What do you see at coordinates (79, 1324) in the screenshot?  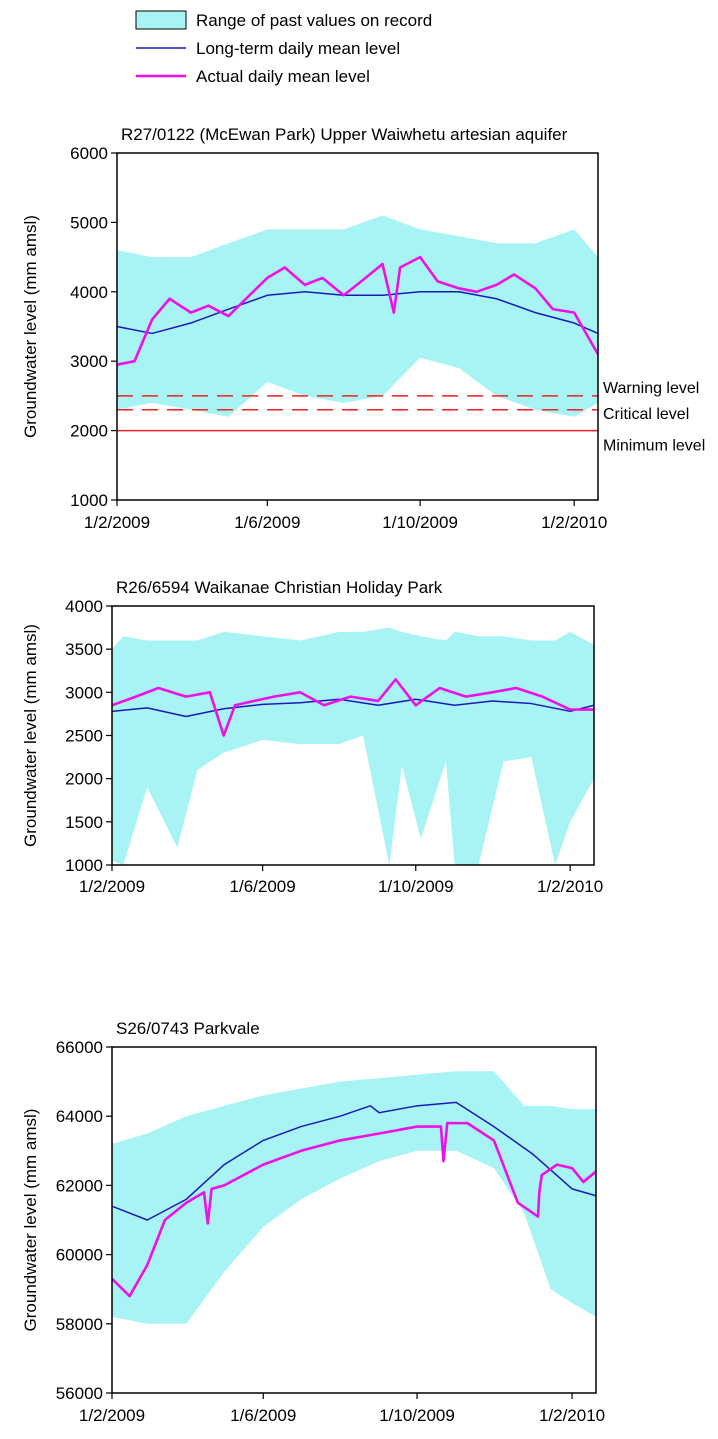 I see `y-tick-label: 58000` at bounding box center [79, 1324].